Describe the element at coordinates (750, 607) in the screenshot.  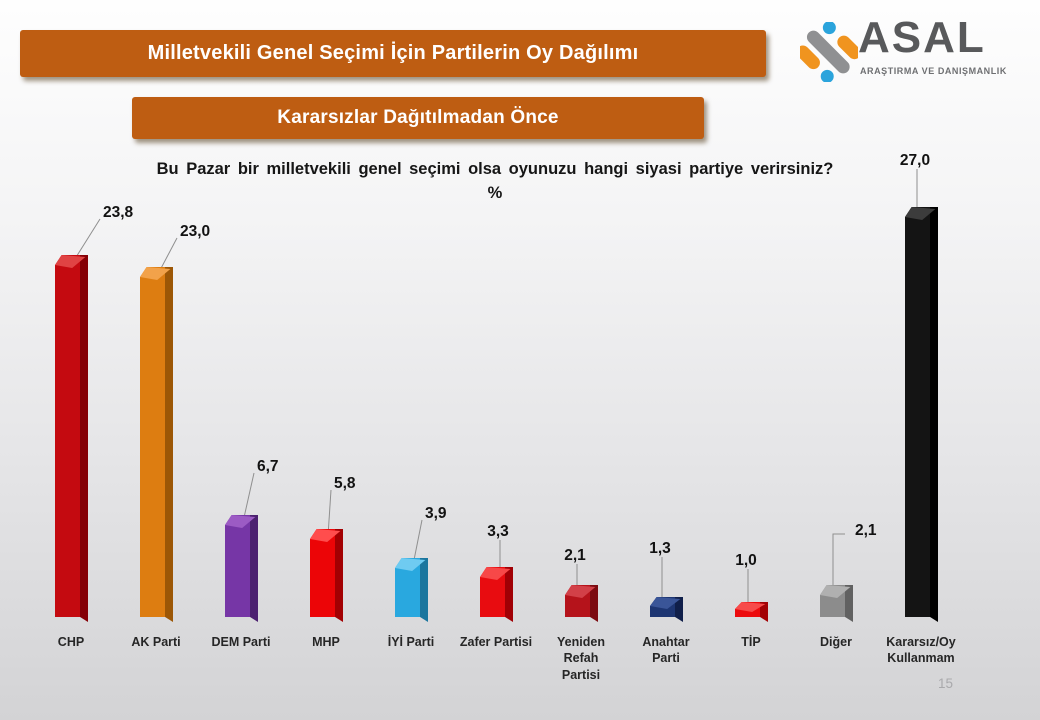
I see `bar-top-face` at that location.